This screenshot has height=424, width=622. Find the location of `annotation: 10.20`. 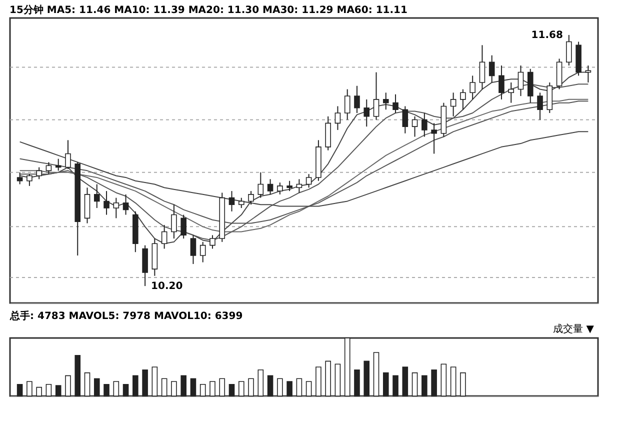

annotation: 10.20 is located at coordinates (167, 286).